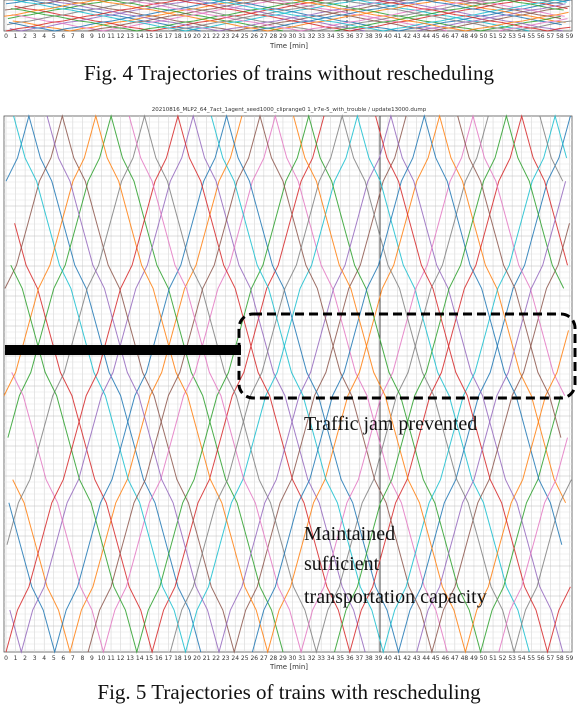  What do you see at coordinates (388, 36) in the screenshot?
I see `x-tick-label: 40` at bounding box center [388, 36].